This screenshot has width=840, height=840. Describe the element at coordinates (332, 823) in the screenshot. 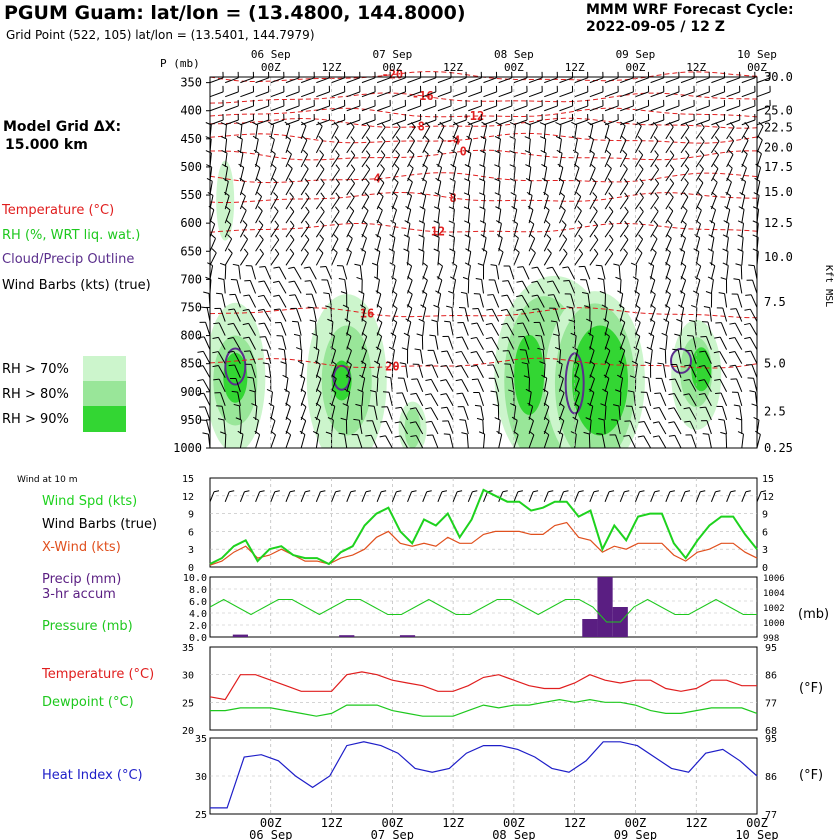

I see `bottom-time-tick: 12Z` at that location.